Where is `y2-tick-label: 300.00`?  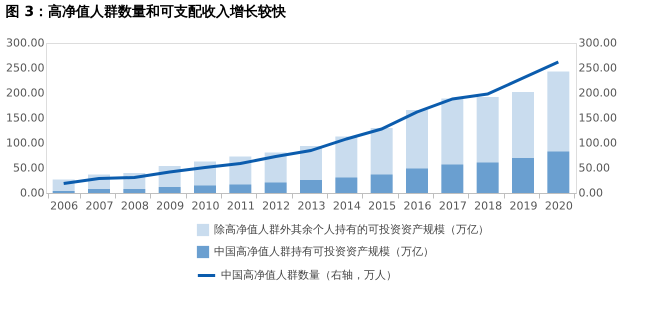
y2-tick-label: 300.00 is located at coordinates (597, 43).